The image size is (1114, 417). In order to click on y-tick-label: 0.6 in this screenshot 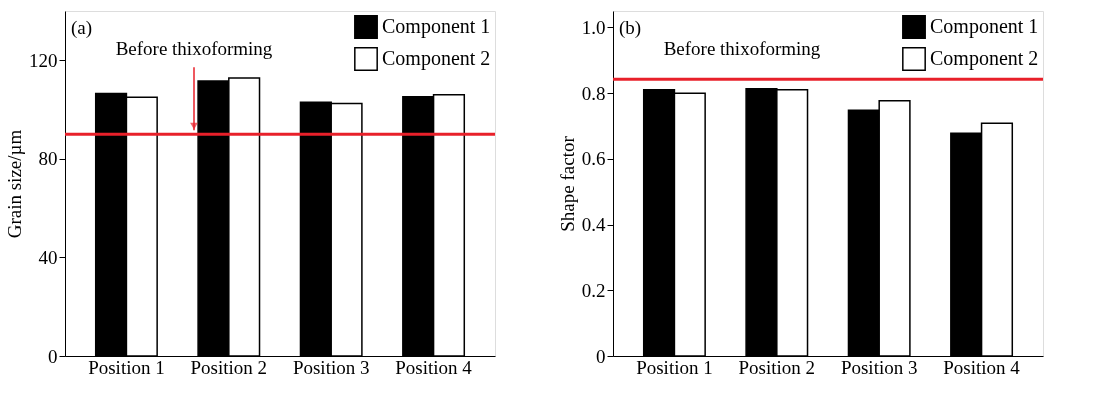, I will do `click(593, 159)`.